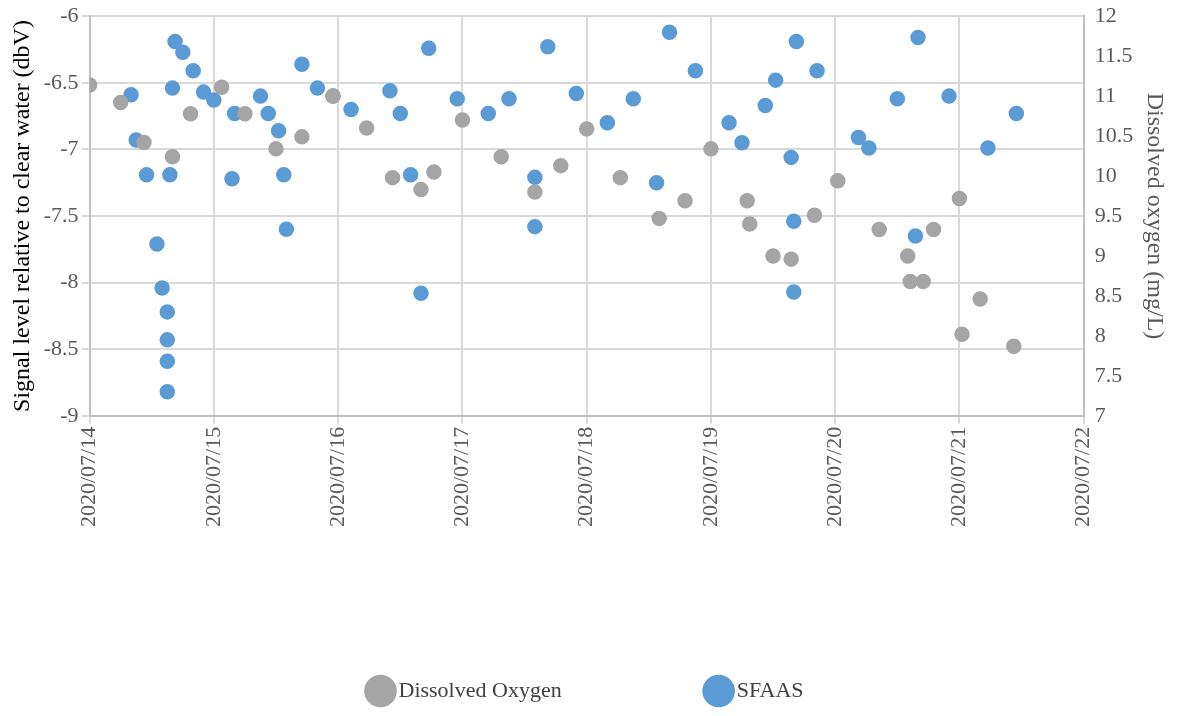 The image size is (1183, 716). I want to click on x-tick-label: 2020/07/16, so click(336, 477).